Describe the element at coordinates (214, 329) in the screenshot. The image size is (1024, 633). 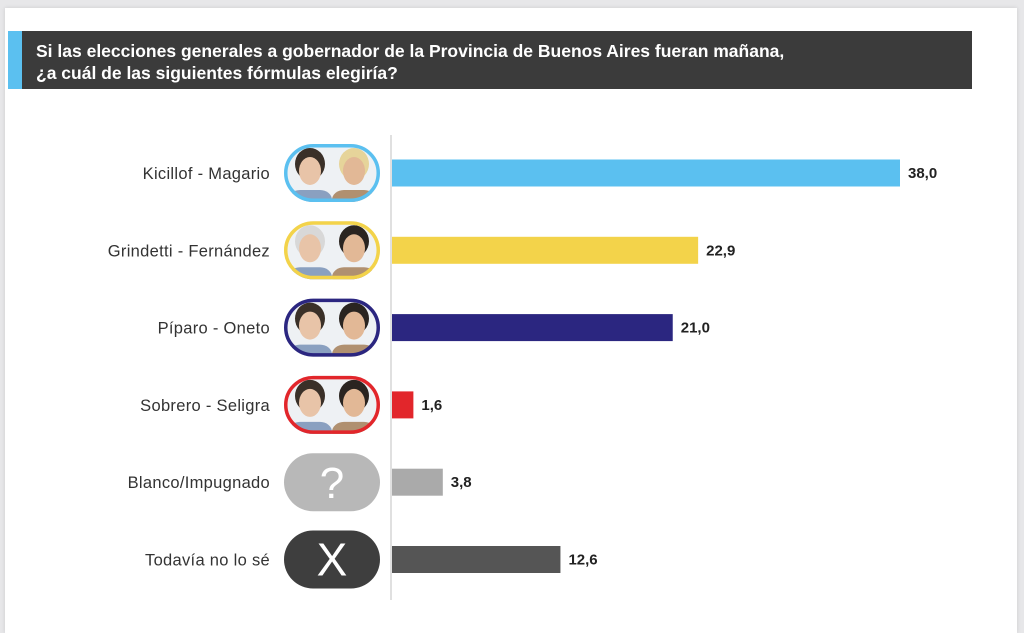
I see `category-label: Píparo - Oneto` at that location.